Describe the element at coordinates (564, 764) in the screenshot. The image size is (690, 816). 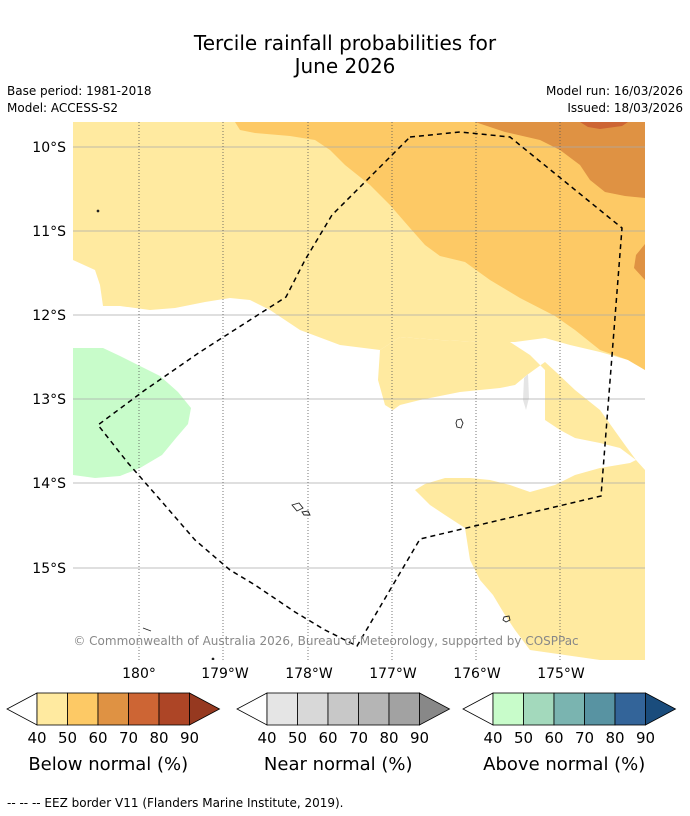
I see `colorbar-title: Above normal (%)` at that location.